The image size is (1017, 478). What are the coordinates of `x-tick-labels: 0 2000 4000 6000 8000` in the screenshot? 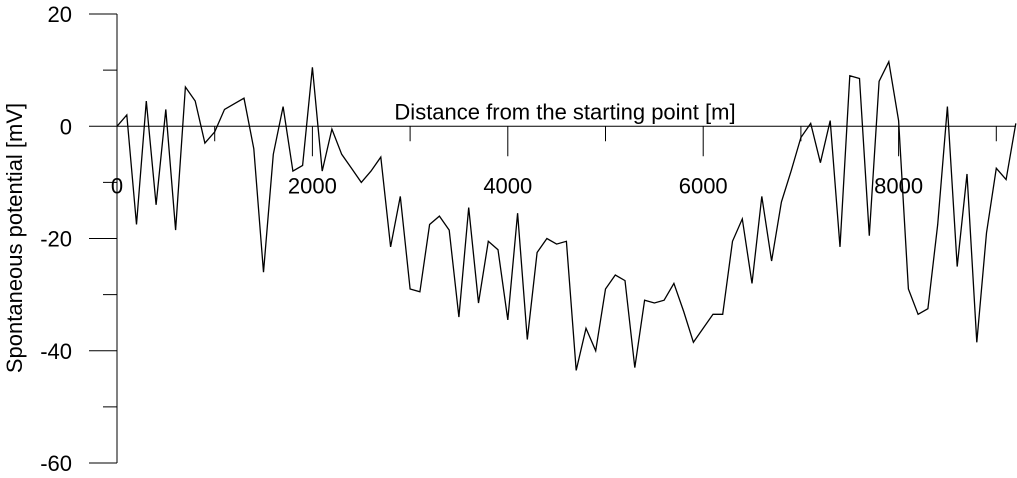 It's located at (517, 185).